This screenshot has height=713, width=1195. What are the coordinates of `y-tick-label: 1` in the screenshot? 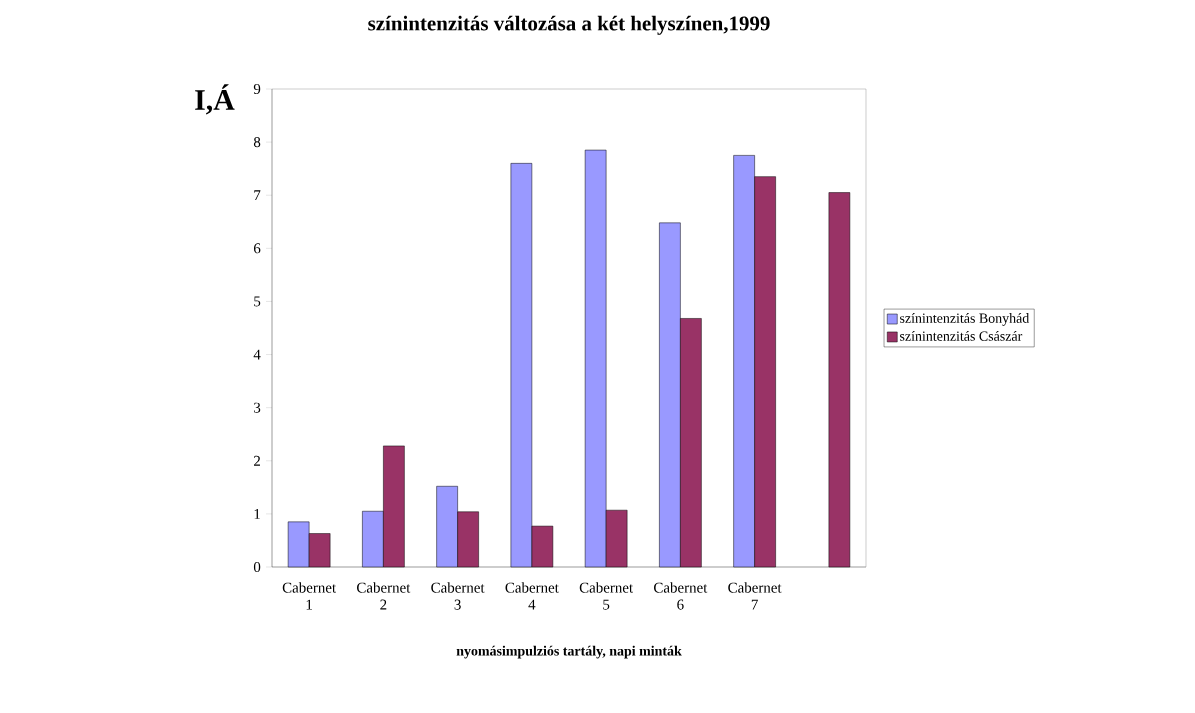 It's located at (257, 513).